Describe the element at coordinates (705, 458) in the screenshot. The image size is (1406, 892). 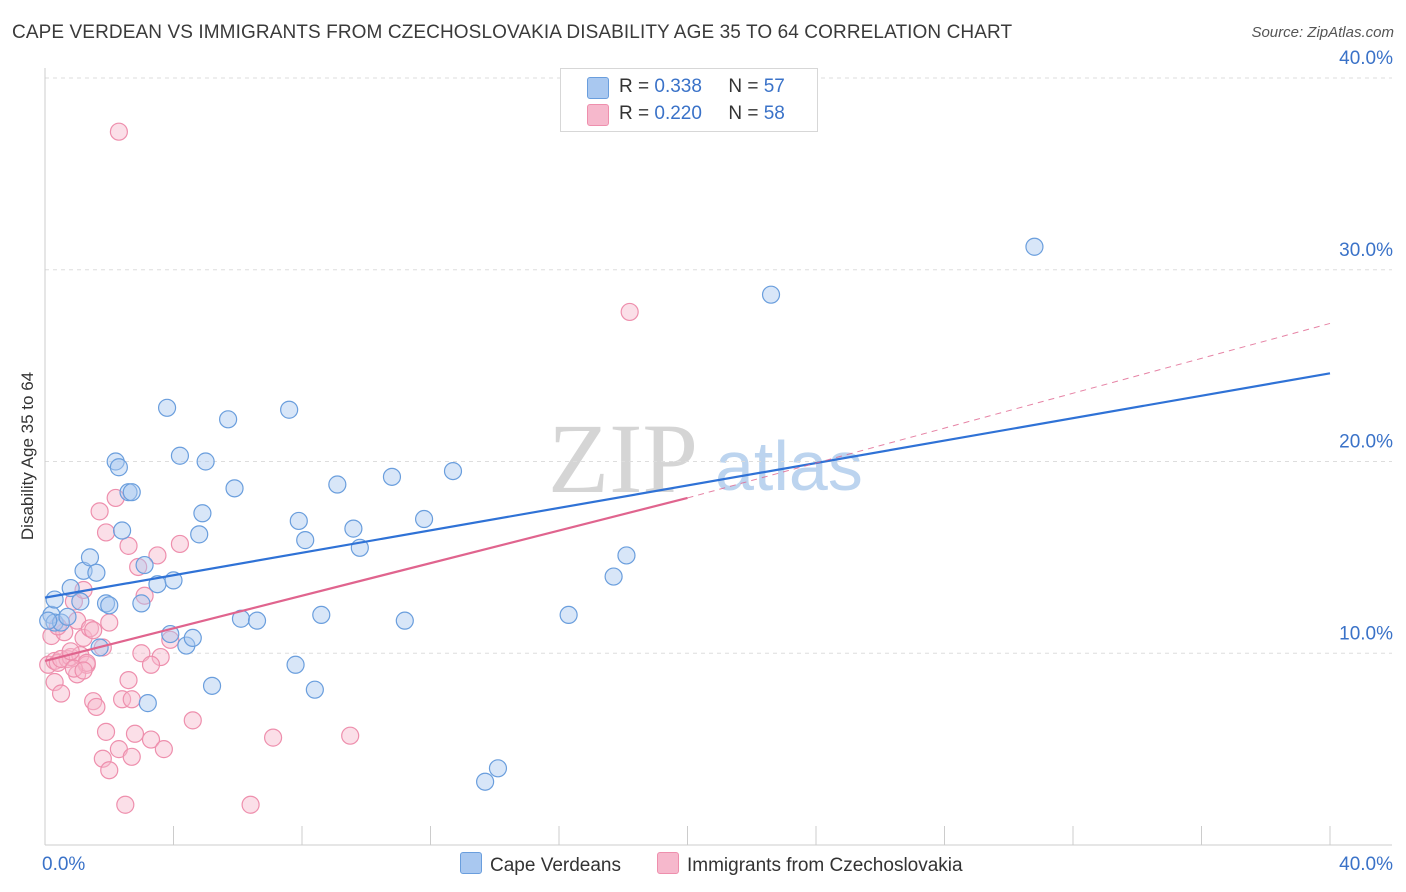
I see `watermark: ZIP atlas` at that location.